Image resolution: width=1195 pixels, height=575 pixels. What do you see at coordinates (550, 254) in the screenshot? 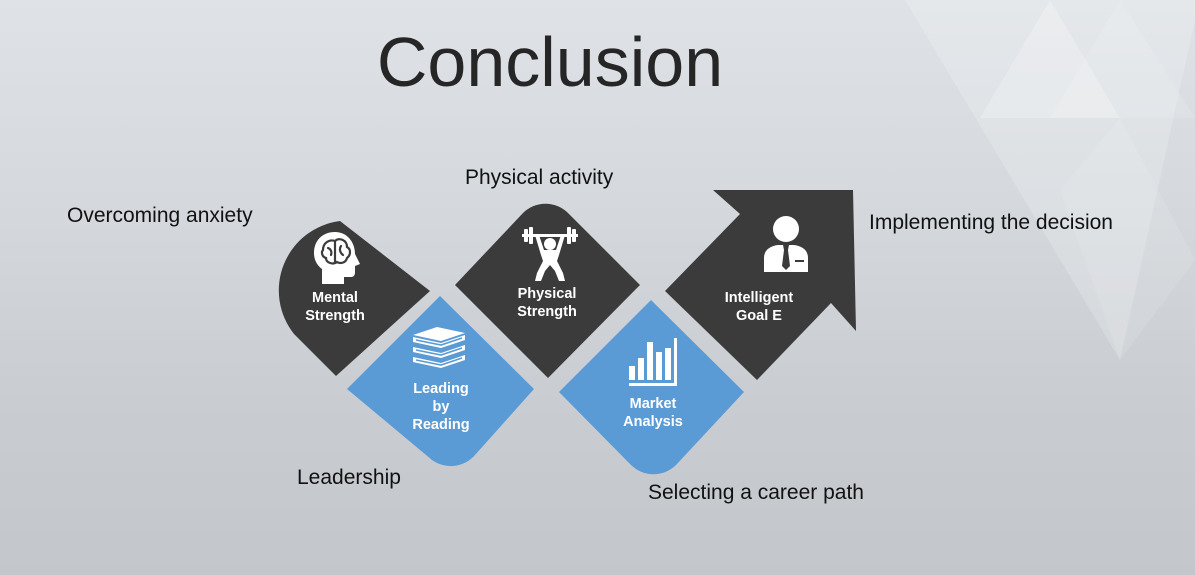
I see `weightlifter-icon` at bounding box center [550, 254].